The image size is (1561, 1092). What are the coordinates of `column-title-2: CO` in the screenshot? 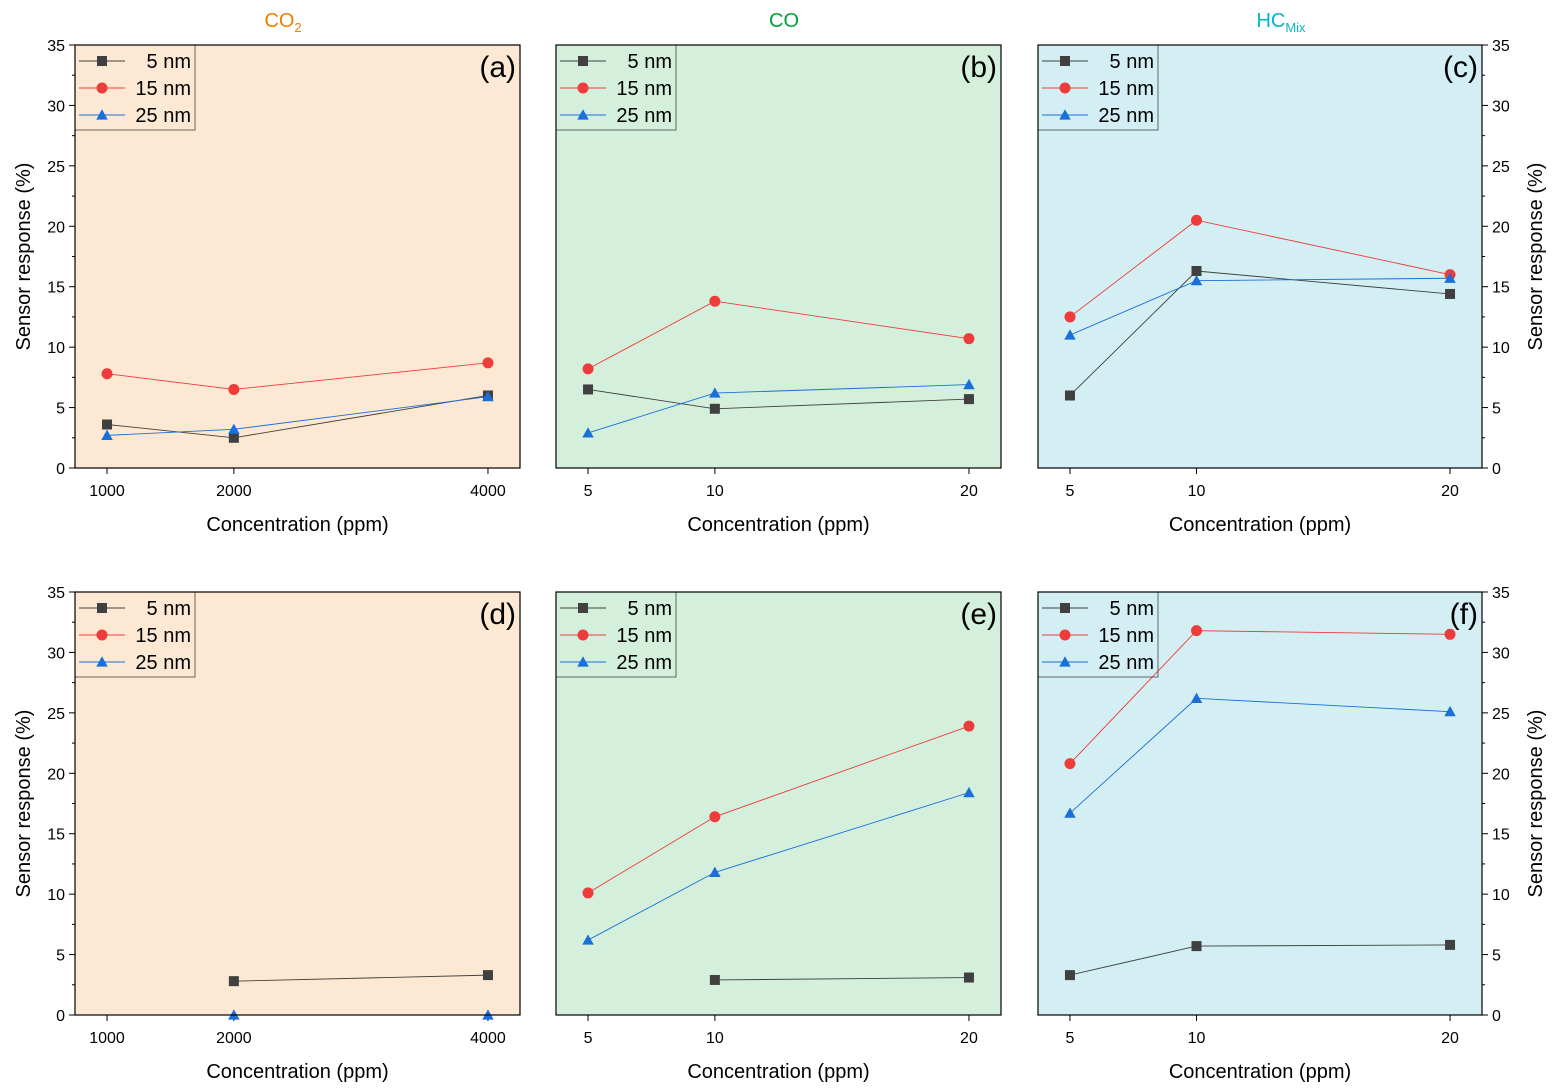 It's located at (784, 21).